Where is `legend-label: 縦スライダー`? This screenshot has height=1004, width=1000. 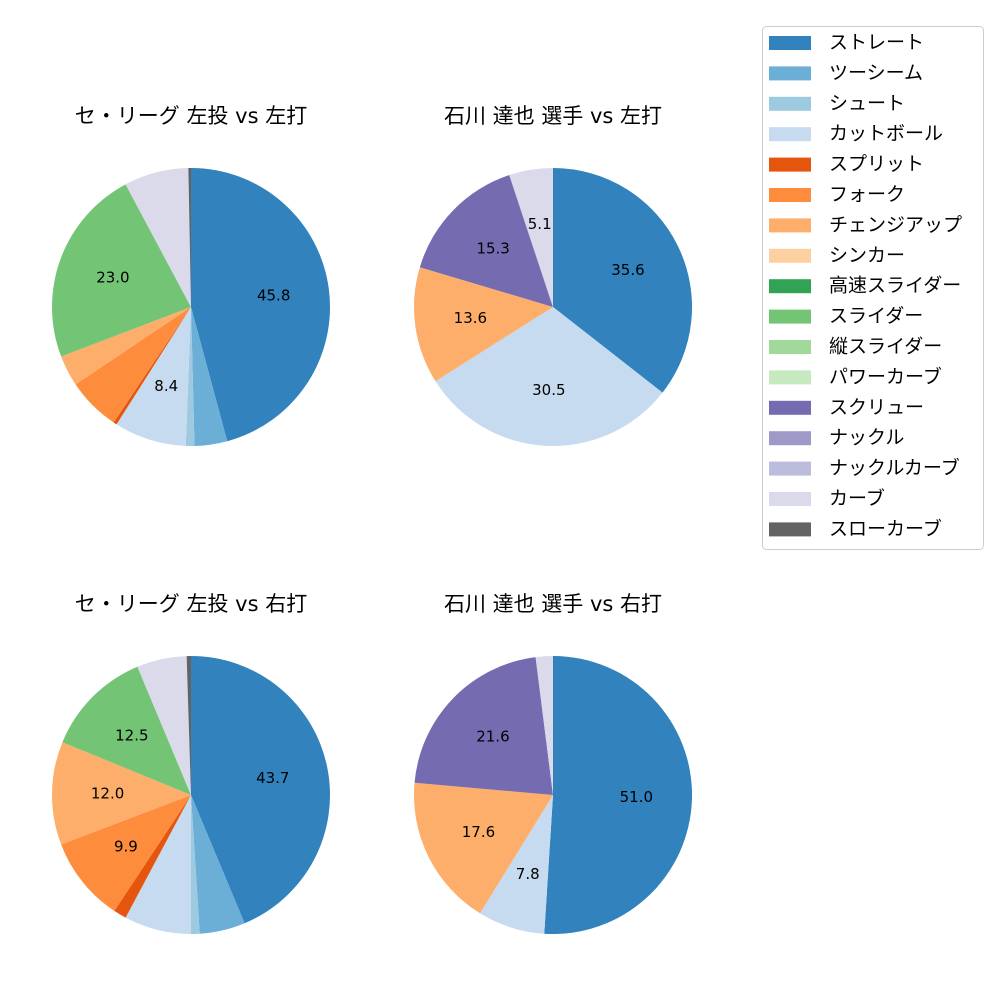 legend-label: 縦スライダー is located at coordinates (885, 347).